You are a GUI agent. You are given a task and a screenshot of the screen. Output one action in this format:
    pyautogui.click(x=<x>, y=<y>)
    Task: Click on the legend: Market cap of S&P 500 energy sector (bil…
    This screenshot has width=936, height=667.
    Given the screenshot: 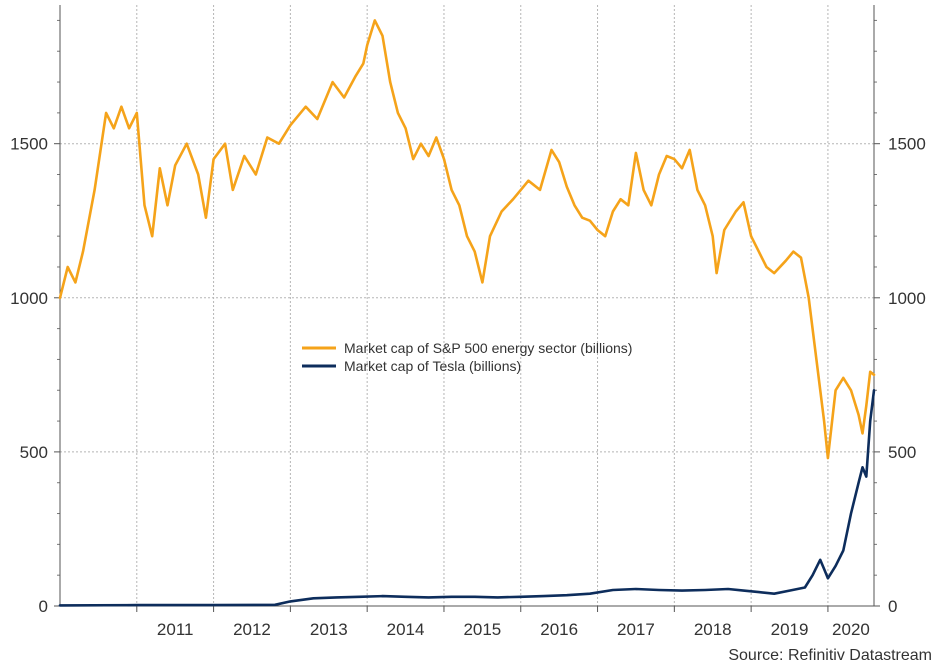 What is the action you would take?
    pyautogui.click(x=467, y=357)
    